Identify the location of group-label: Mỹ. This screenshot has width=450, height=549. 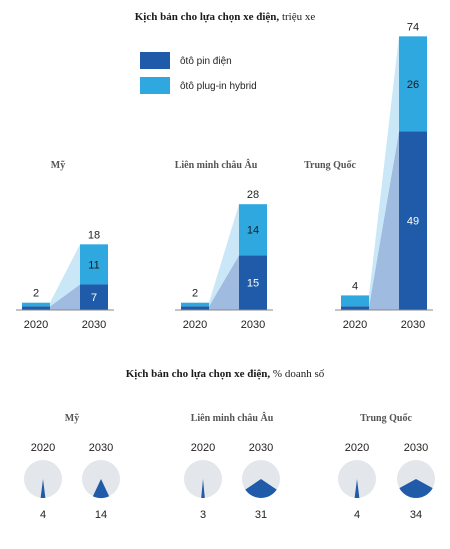
(58, 165).